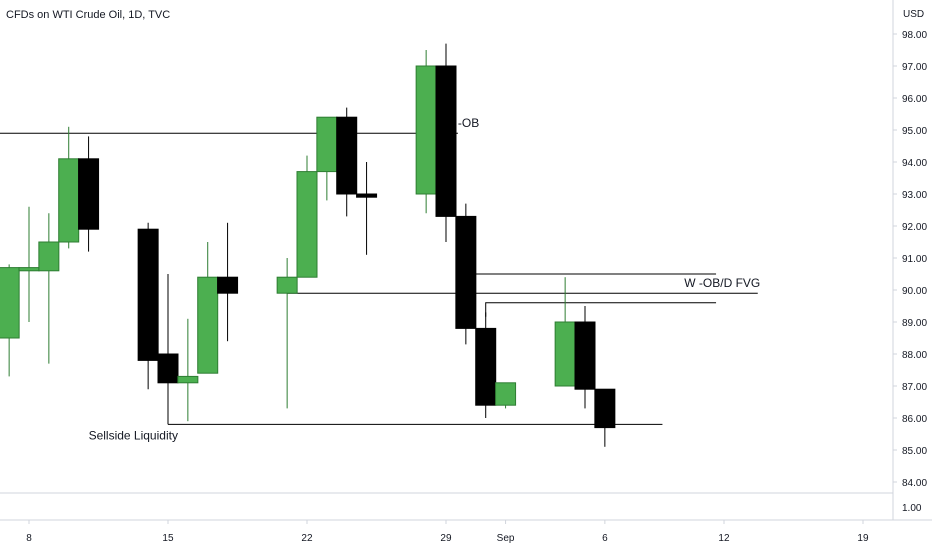 This screenshot has height=550, width=932. What do you see at coordinates (914, 259) in the screenshot?
I see `price-tick-label: 91.00` at bounding box center [914, 259].